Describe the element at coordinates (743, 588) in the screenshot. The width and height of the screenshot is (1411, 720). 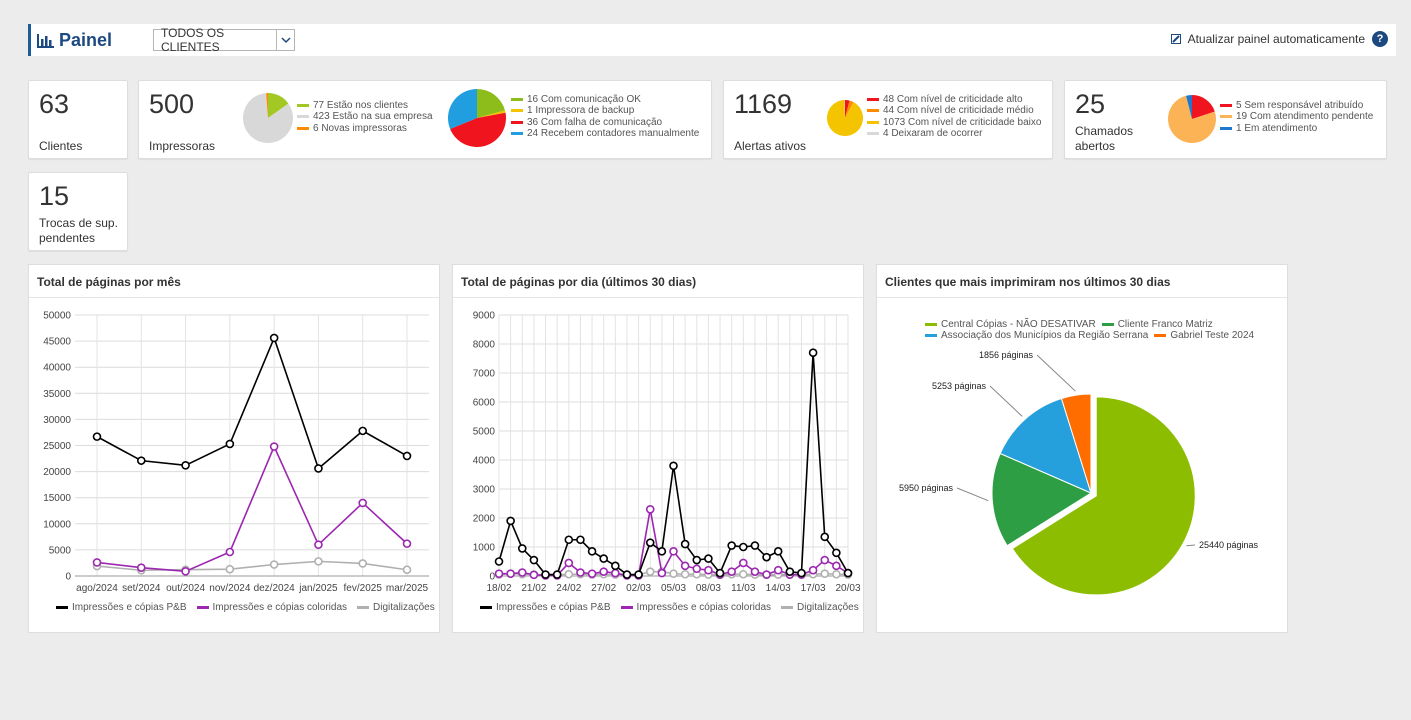
I see `x-tick-label: 11/03` at that location.